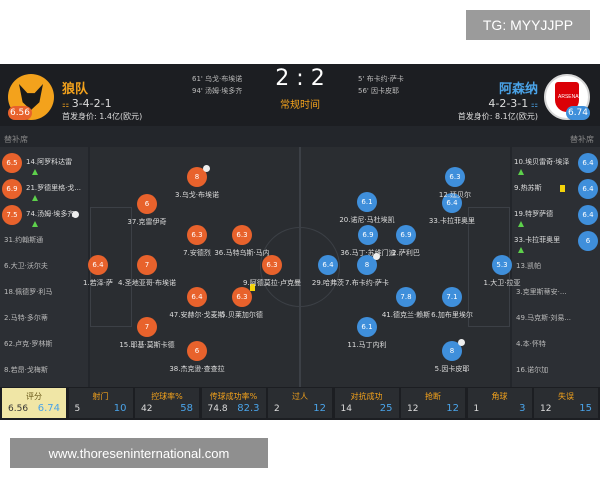  Describe the element at coordinates (502, 265) in the screenshot. I see `player-rating-badge: 5.3` at that location.